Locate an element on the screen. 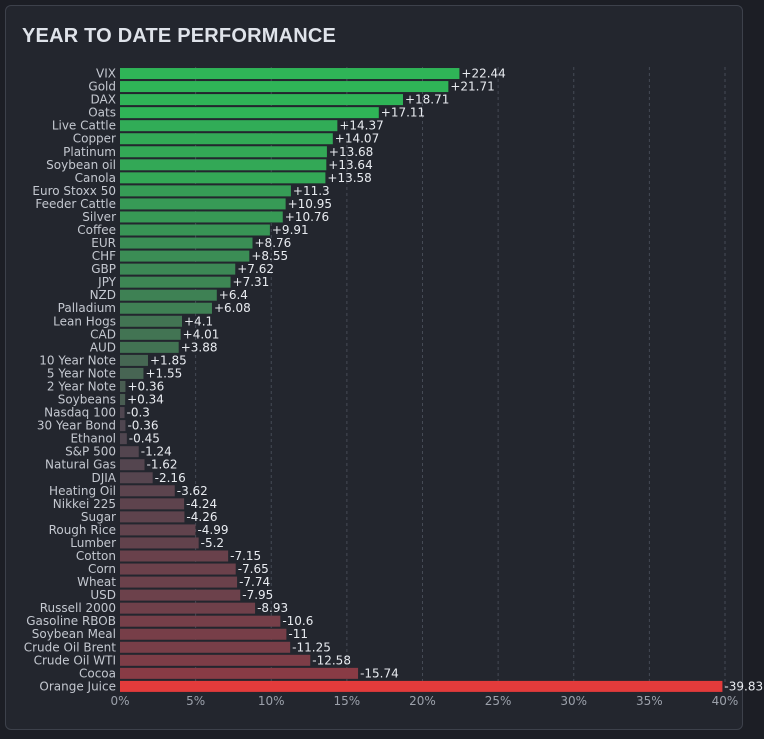 The height and width of the screenshot is (739, 764). value-label: -5.2 is located at coordinates (212, 543).